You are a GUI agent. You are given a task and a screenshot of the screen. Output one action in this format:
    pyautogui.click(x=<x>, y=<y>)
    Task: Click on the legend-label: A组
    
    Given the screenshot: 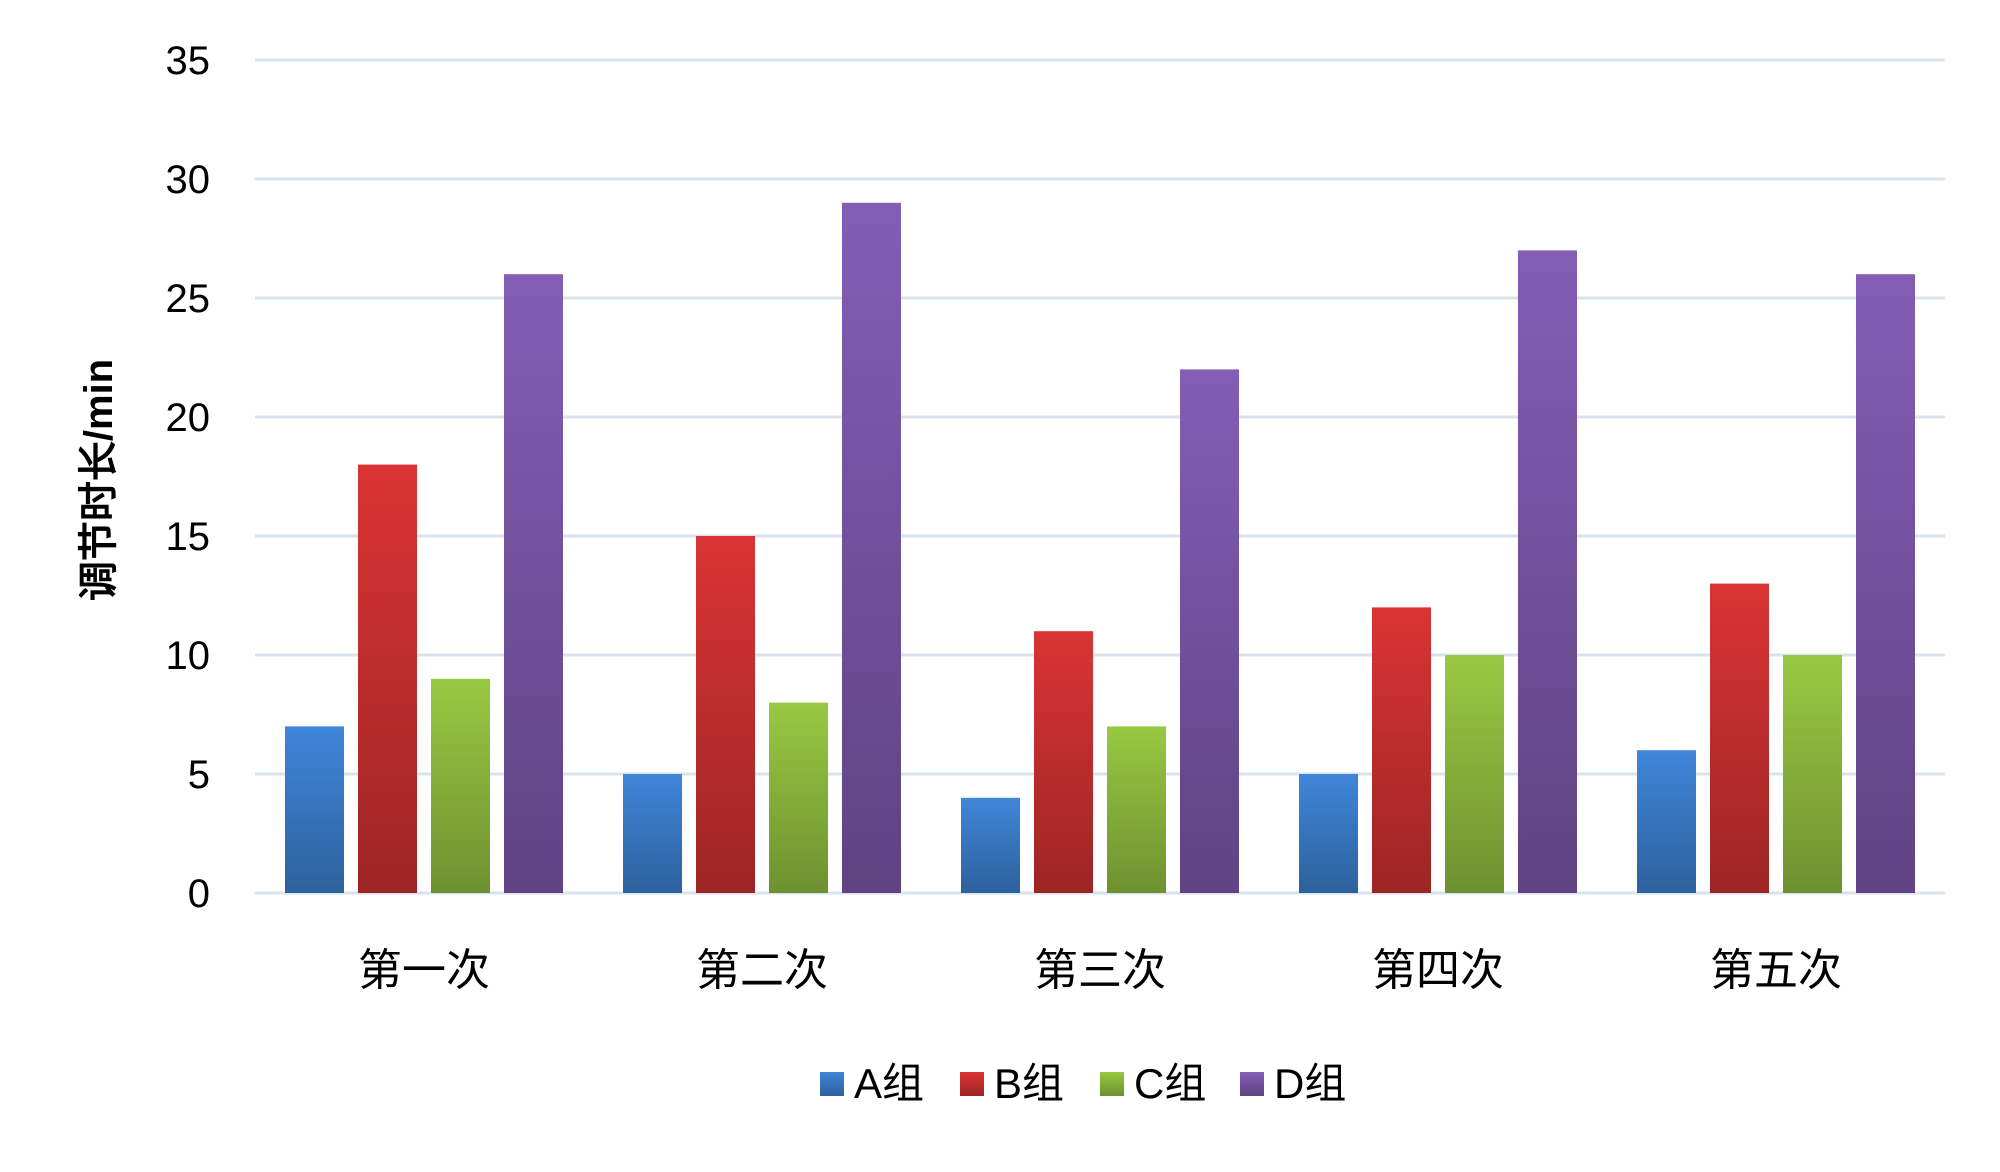 What is the action you would take?
    pyautogui.click(x=889, y=1083)
    